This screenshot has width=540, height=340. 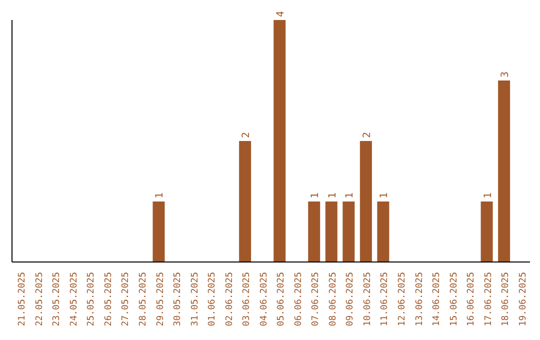 I want to click on x-tick-label: 26.05.2025, so click(x=109, y=299).